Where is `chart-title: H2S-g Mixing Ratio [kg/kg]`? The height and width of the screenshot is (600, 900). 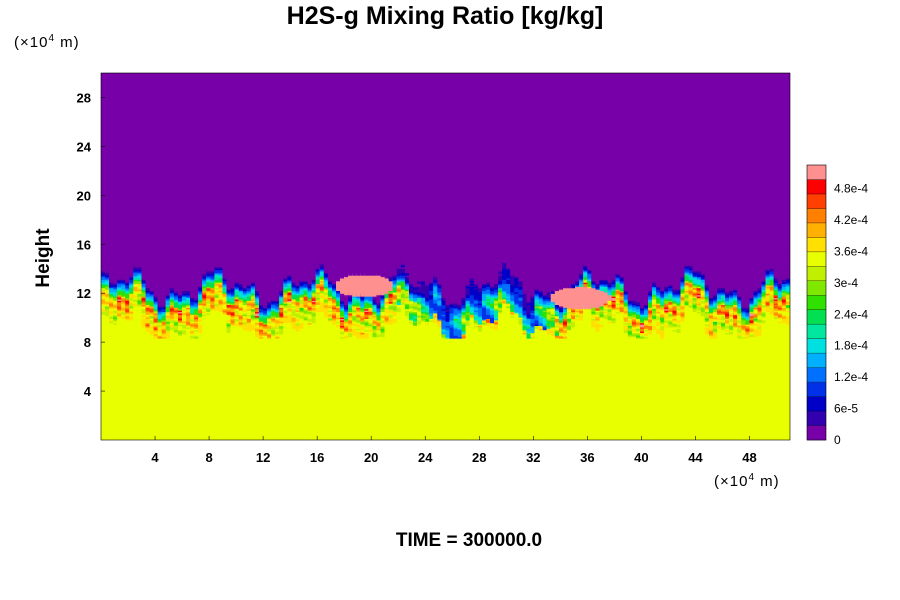
chart-title: H2S-g Mixing Ratio [kg/kg] is located at coordinates (445, 16).